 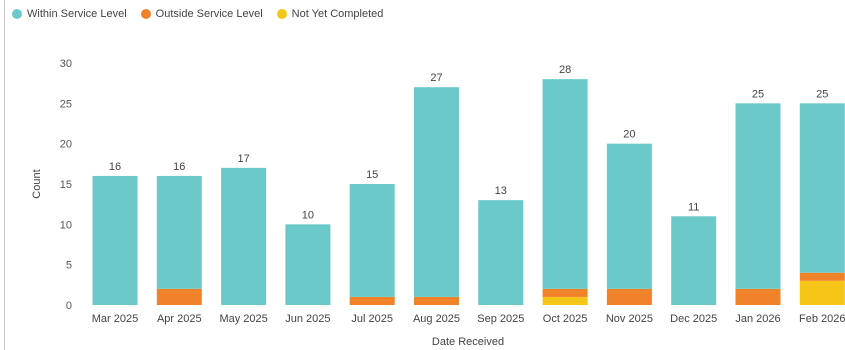 What do you see at coordinates (693, 319) in the screenshot?
I see `x-tick-label: Dec 2025` at bounding box center [693, 319].